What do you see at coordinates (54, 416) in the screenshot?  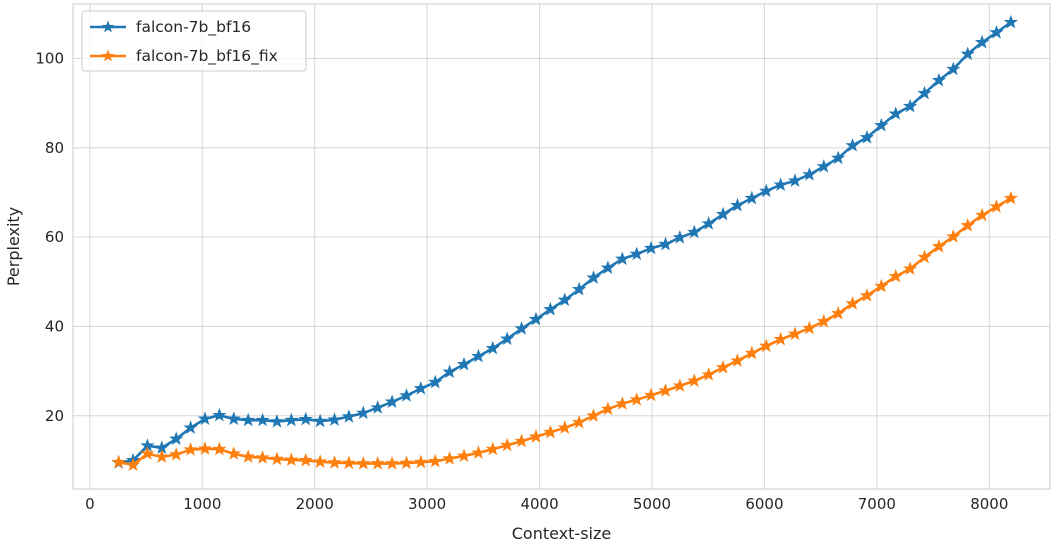 I see `y-tick-label: 20` at bounding box center [54, 416].